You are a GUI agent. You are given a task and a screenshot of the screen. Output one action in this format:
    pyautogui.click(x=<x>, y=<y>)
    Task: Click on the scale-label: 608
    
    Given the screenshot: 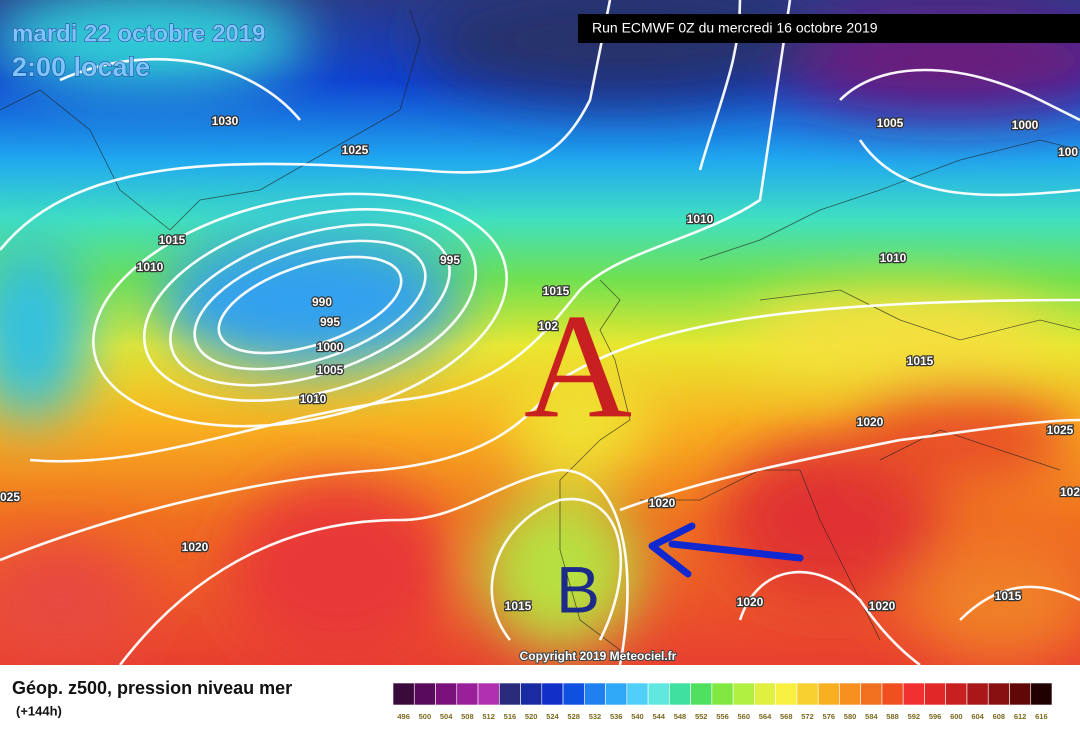 What is the action you would take?
    pyautogui.click(x=999, y=716)
    